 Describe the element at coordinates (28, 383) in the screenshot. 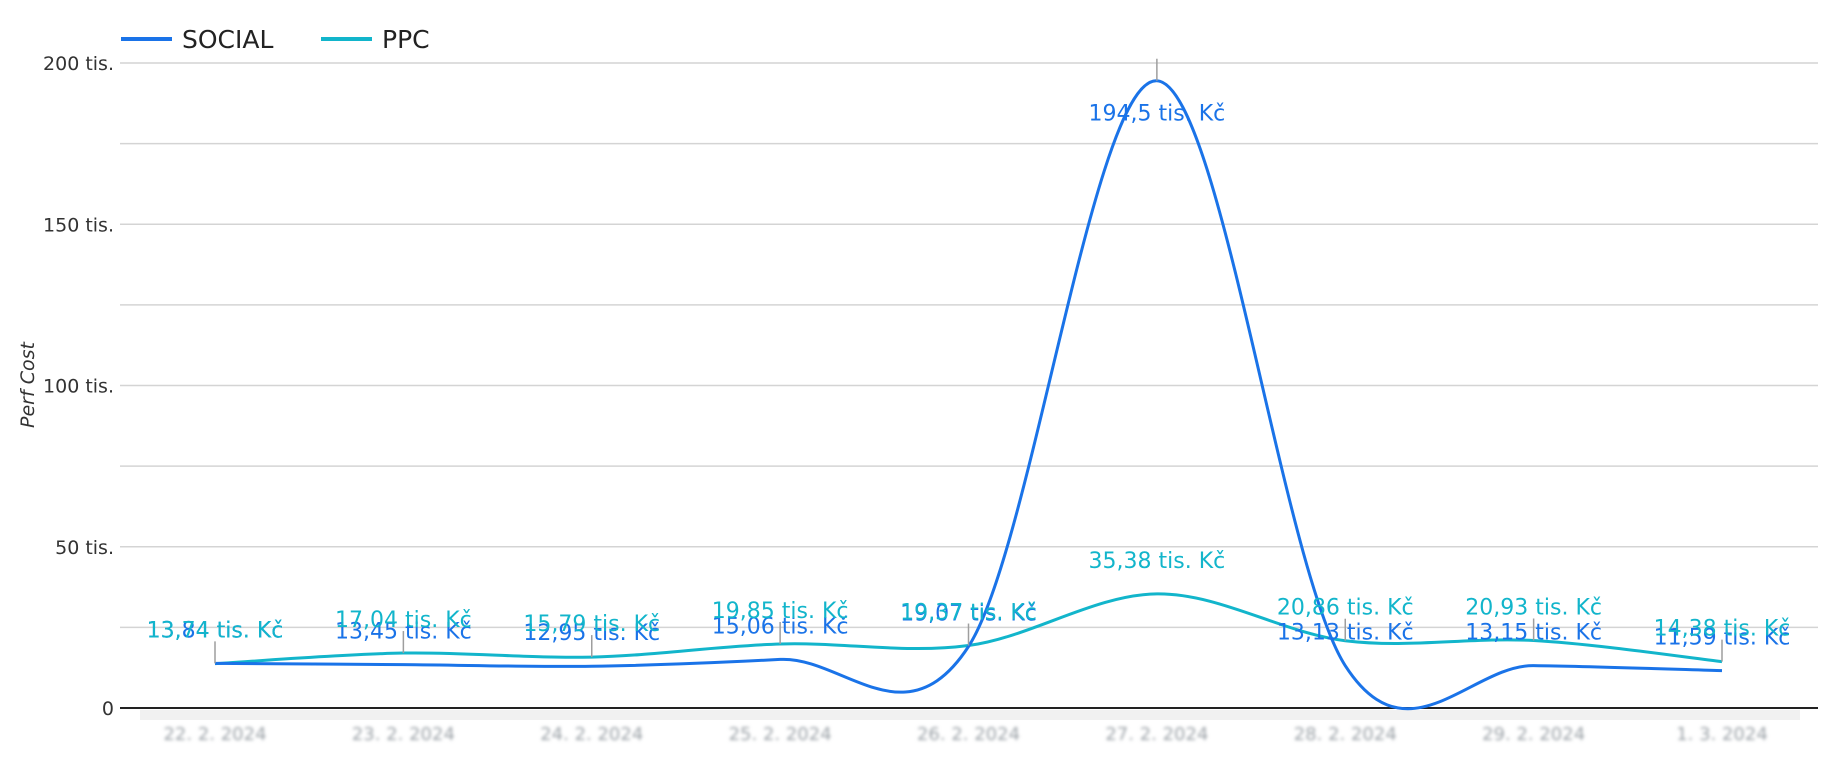

I see `y-axis-title: Perf Cost` at that location.